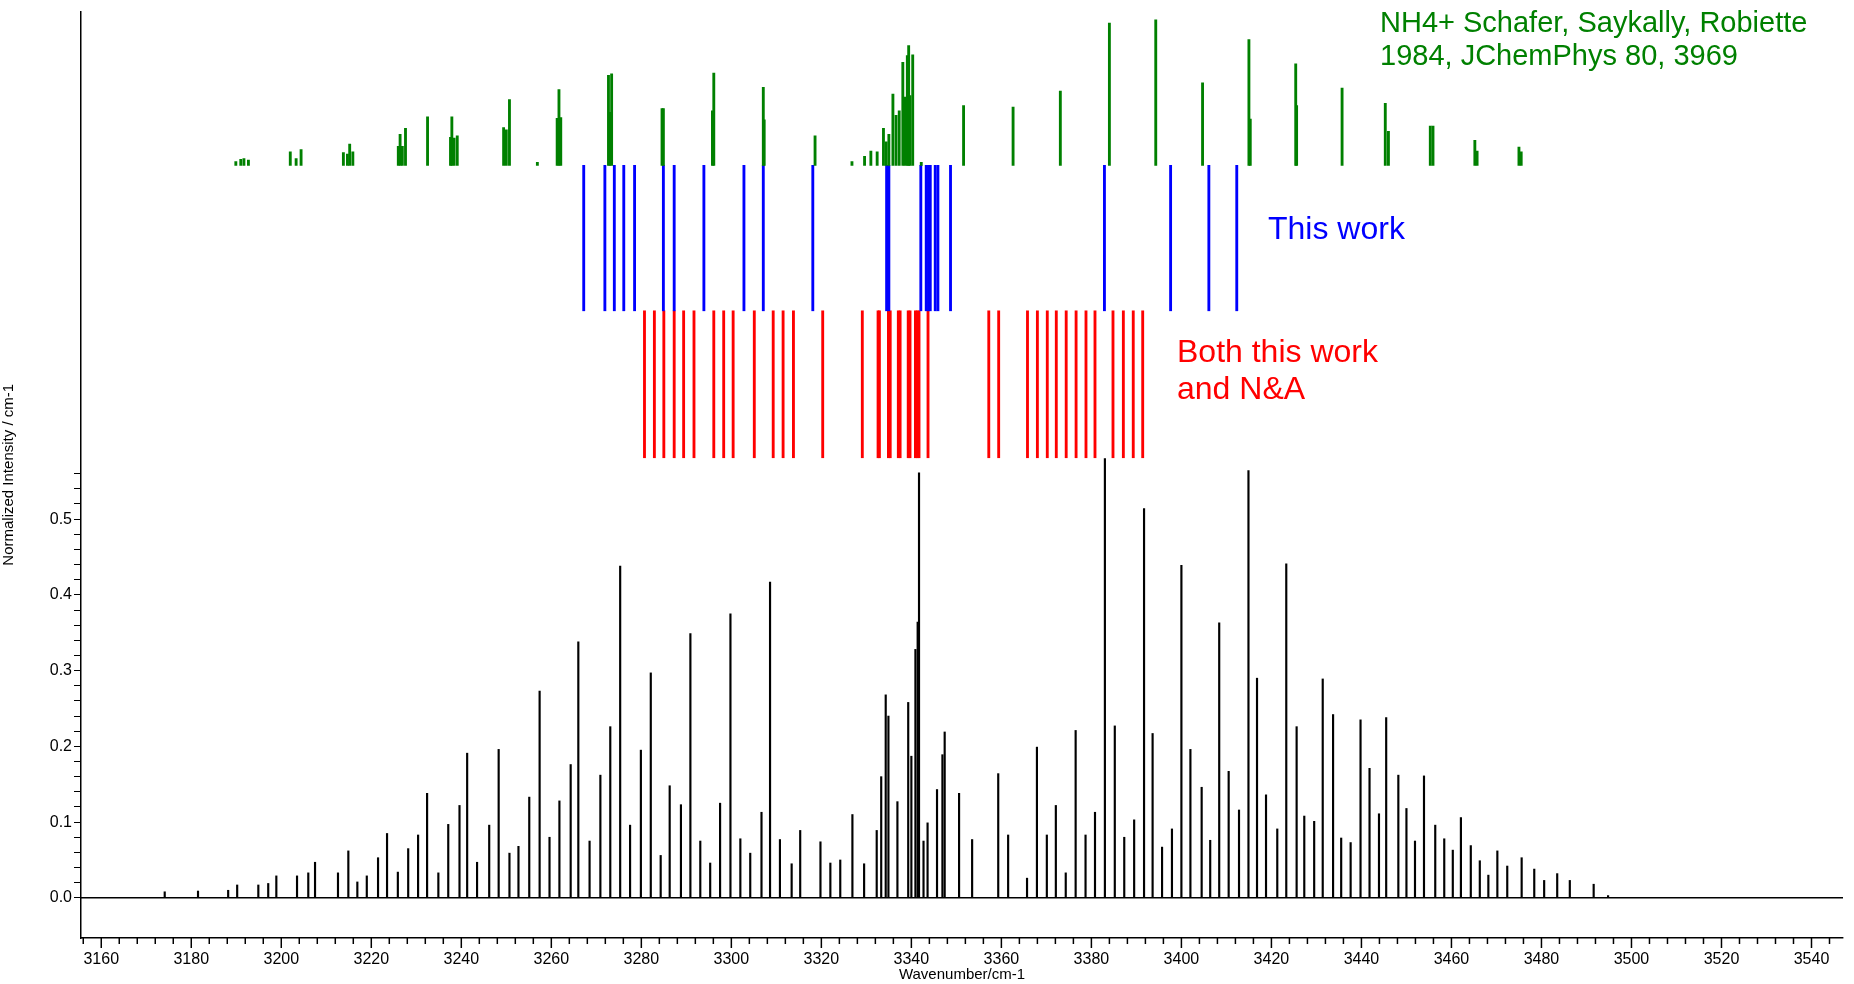 The width and height of the screenshot is (1854, 984). What do you see at coordinates (281, 959) in the screenshot?
I see `x-tick-label: 3200` at bounding box center [281, 959].